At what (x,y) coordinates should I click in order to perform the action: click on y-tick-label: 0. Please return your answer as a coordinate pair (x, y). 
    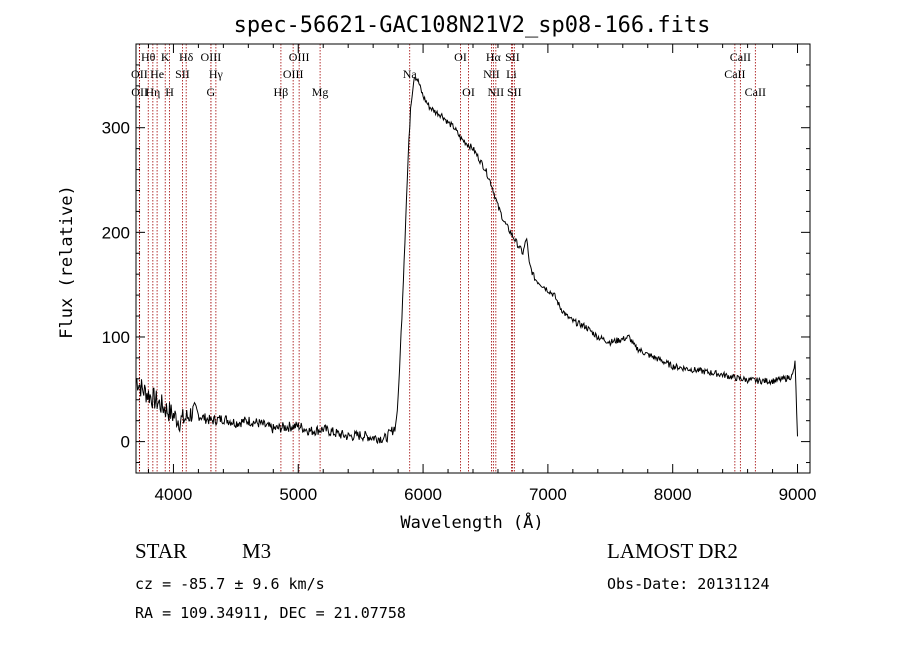
    Looking at the image, I should click on (125, 442).